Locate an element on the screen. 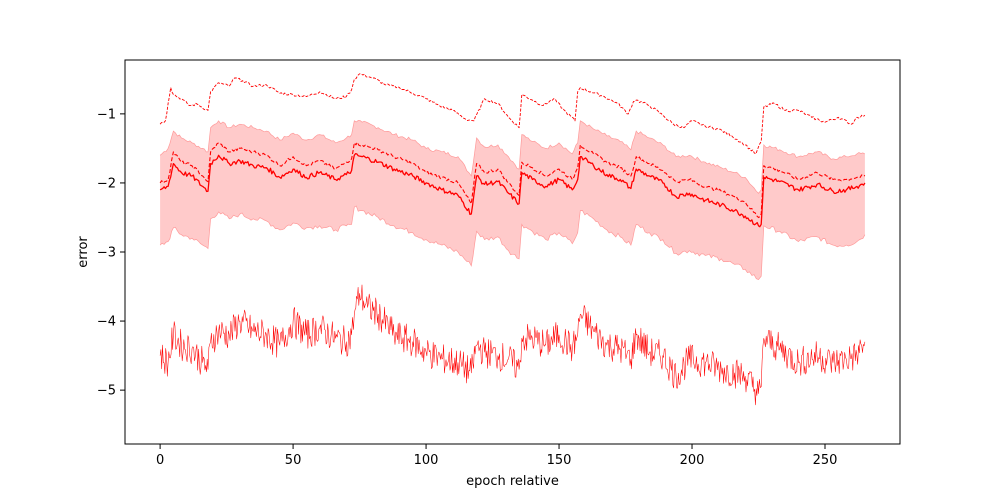 The image size is (1000, 500). x-tick-label: 250 is located at coordinates (825, 460).